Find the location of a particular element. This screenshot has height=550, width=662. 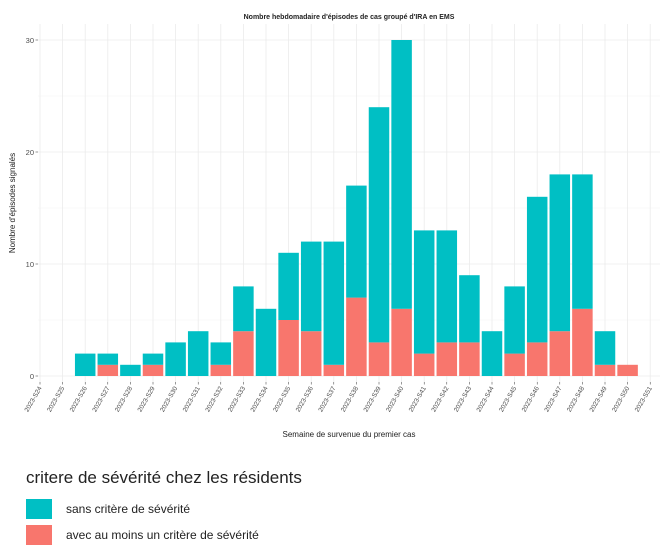

x-tick-label: 2023-S39 is located at coordinates (373, 399).